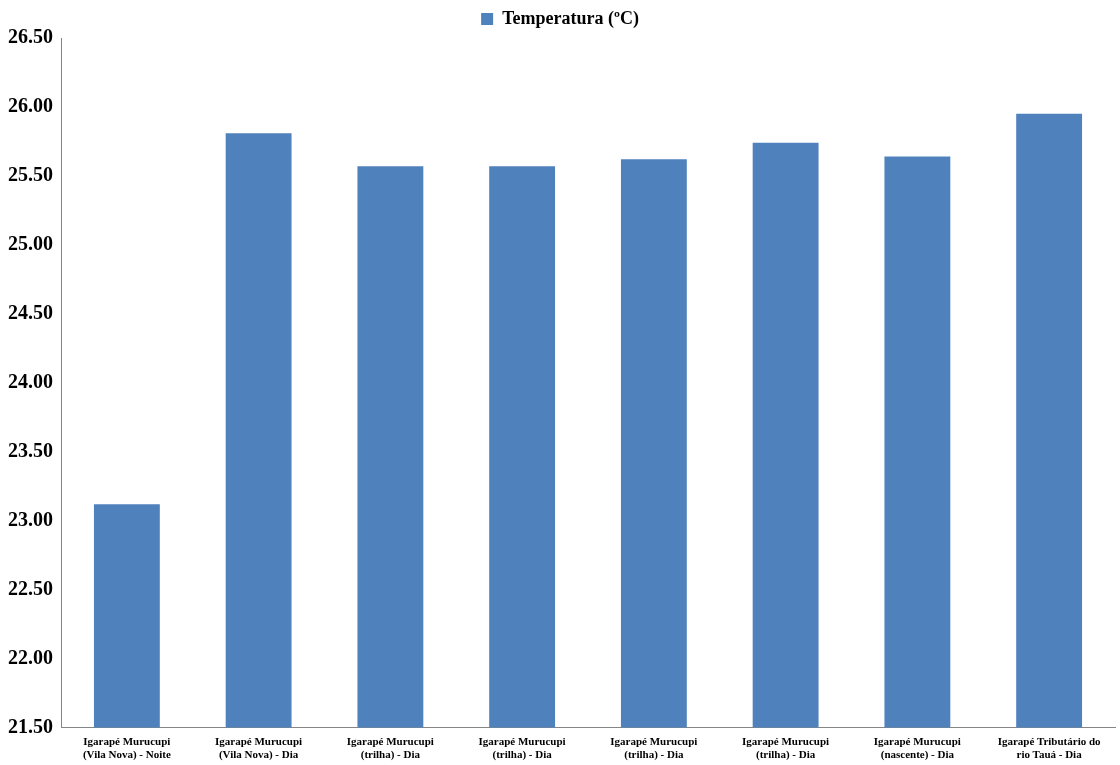 The width and height of the screenshot is (1120, 765). What do you see at coordinates (30, 449) in the screenshot?
I see `y-tick-label: 23.50` at bounding box center [30, 449].